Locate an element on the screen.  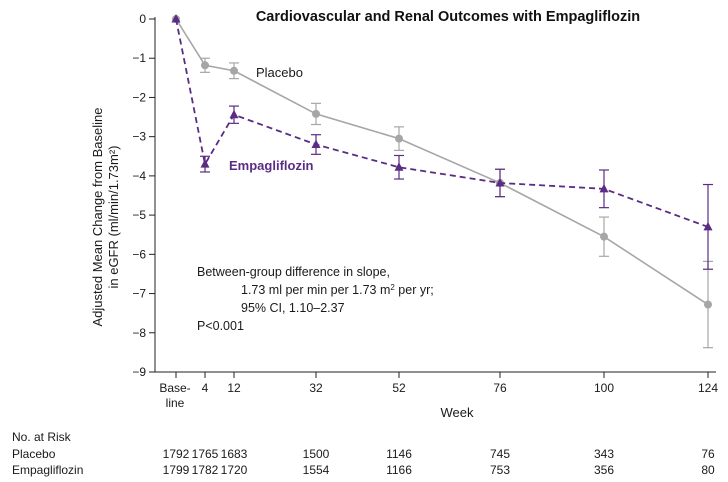
x-tick-label: 100 is located at coordinates (604, 388).